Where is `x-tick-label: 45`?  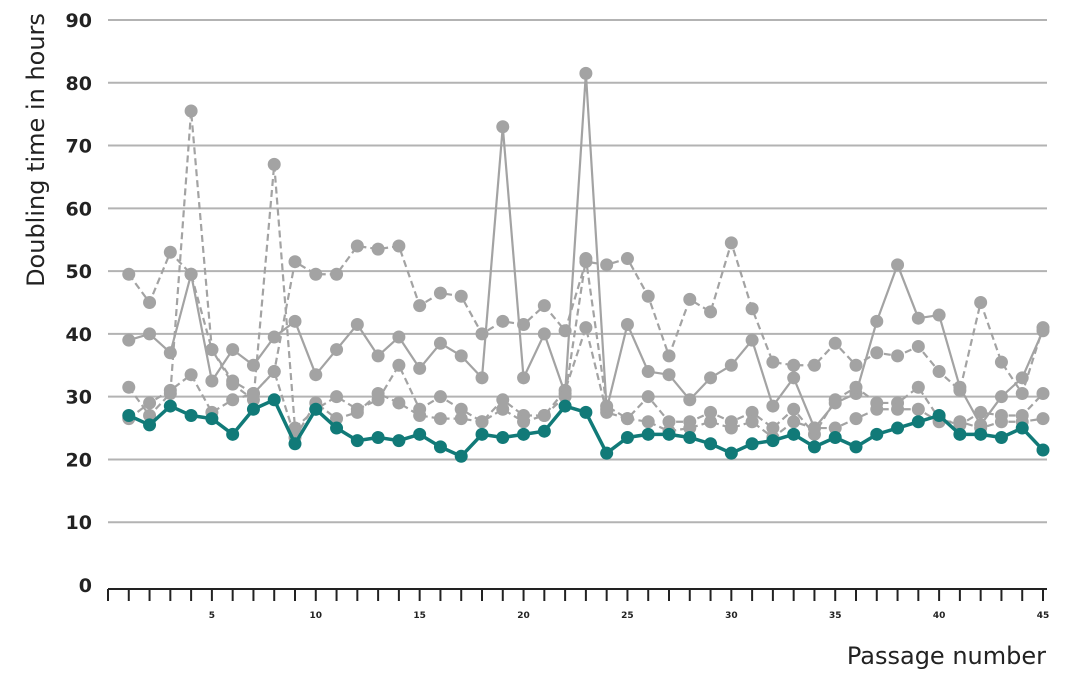
x-tick-label: 45 is located at coordinates (1043, 616).